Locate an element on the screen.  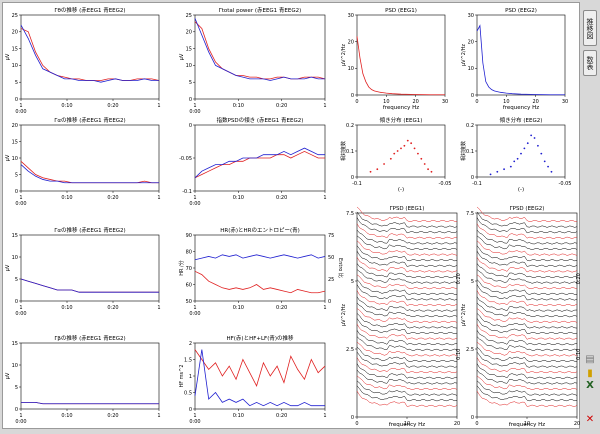
excel-icon: X is located at coordinates (590, 385).